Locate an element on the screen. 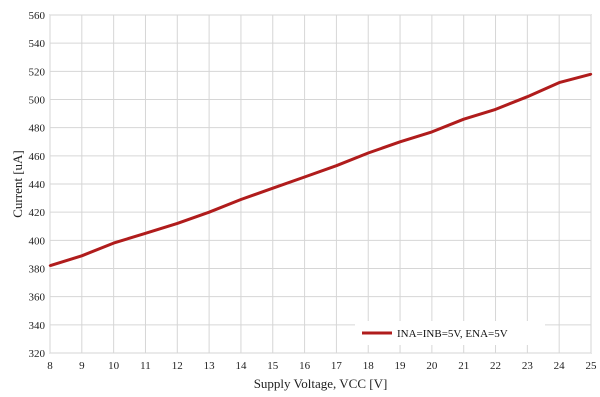 This screenshot has height=397, width=600. x-tick-label: 24 is located at coordinates (560, 366).